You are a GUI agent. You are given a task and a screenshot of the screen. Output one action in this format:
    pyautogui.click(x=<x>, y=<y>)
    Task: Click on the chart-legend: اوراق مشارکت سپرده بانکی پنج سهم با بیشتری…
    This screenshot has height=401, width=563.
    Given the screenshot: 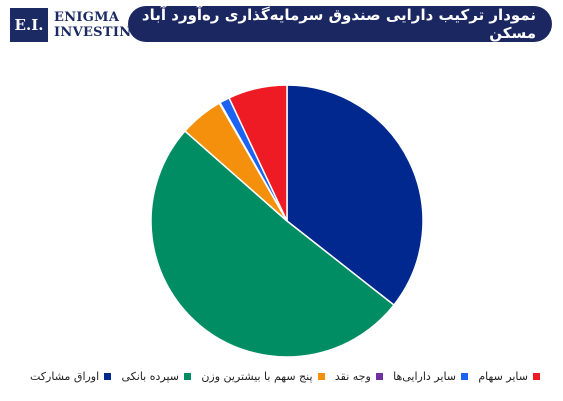 What is the action you would take?
    pyautogui.click(x=285, y=376)
    